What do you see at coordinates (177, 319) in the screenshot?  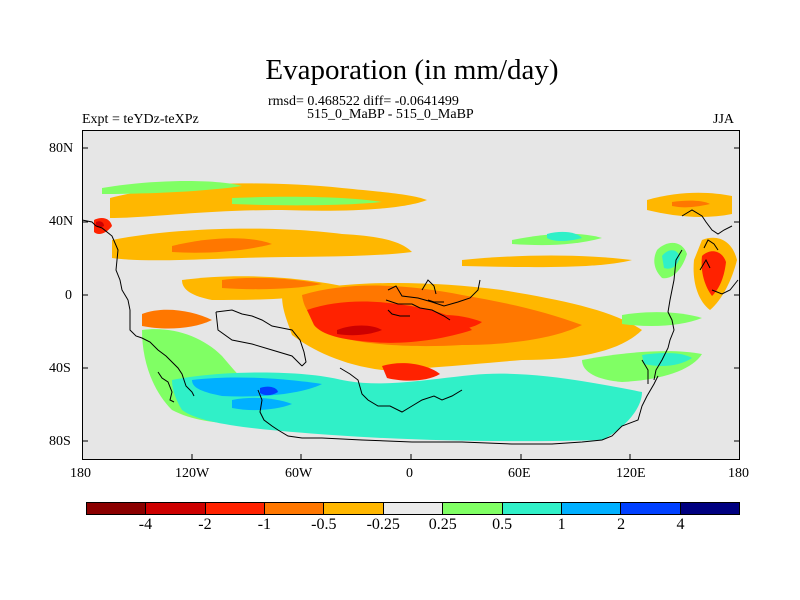 I see `orange-west-coast` at bounding box center [177, 319].